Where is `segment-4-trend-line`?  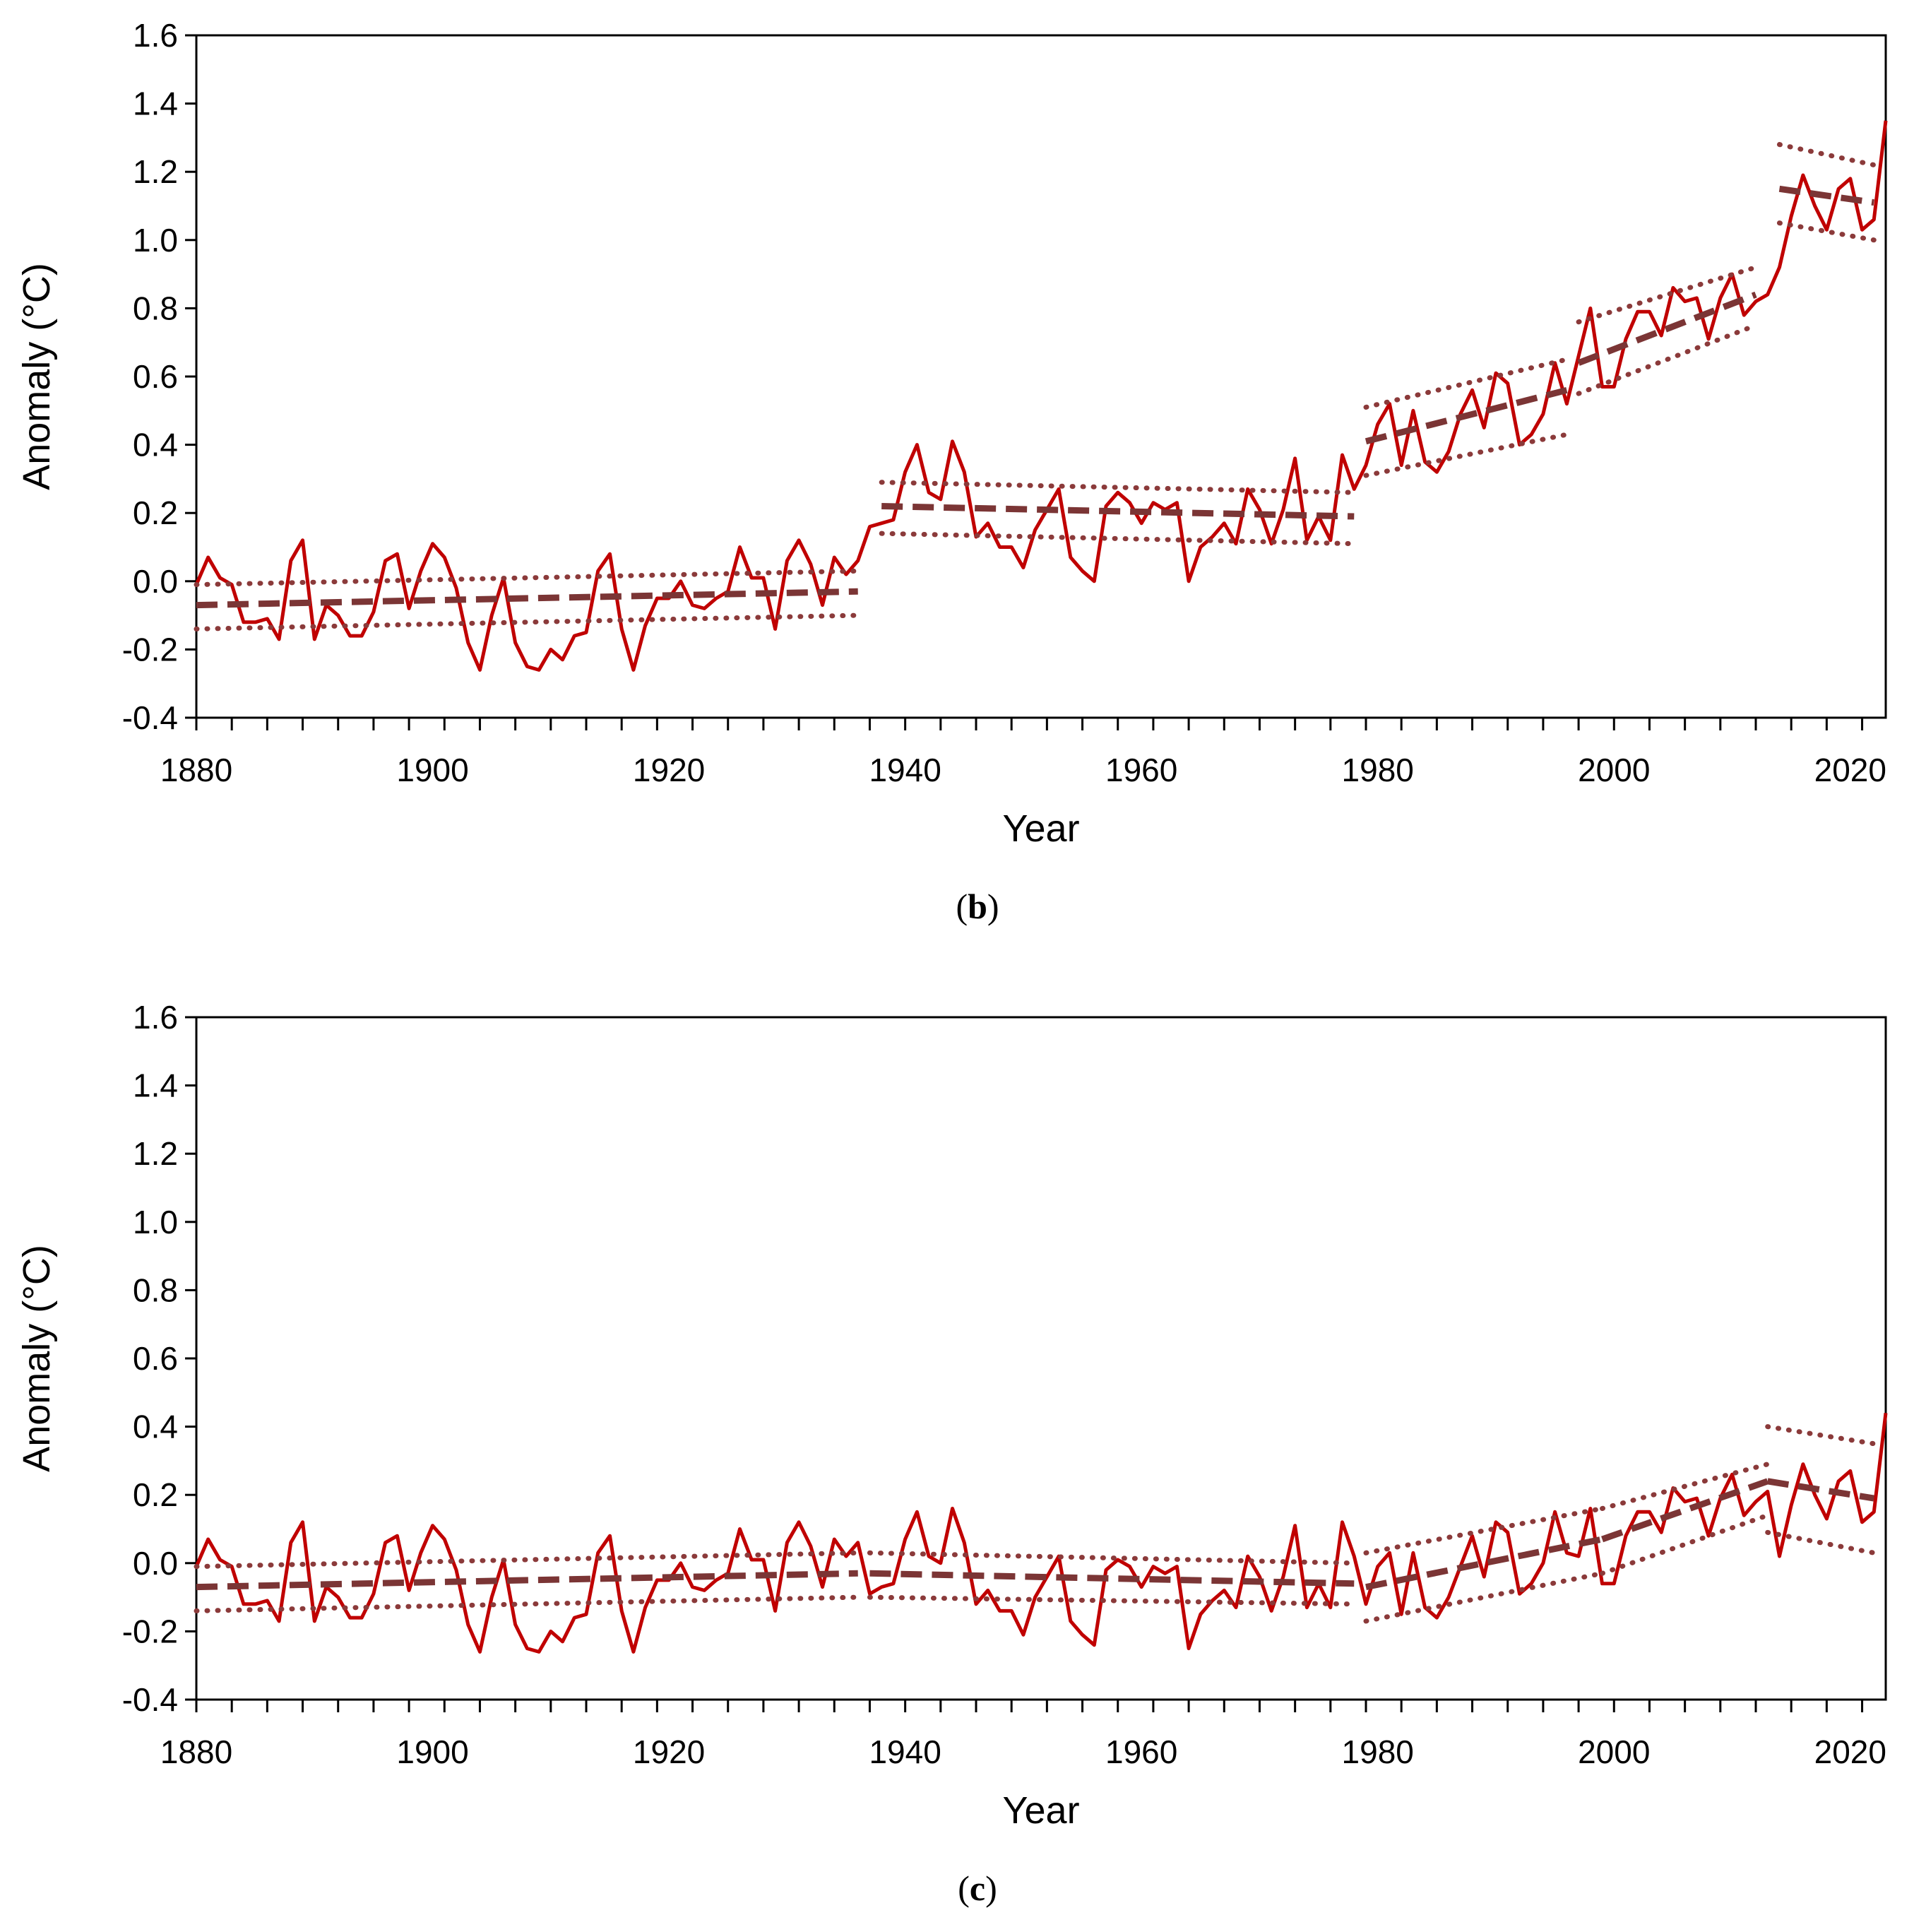 segment-4-trend-line is located at coordinates (1667, 328).